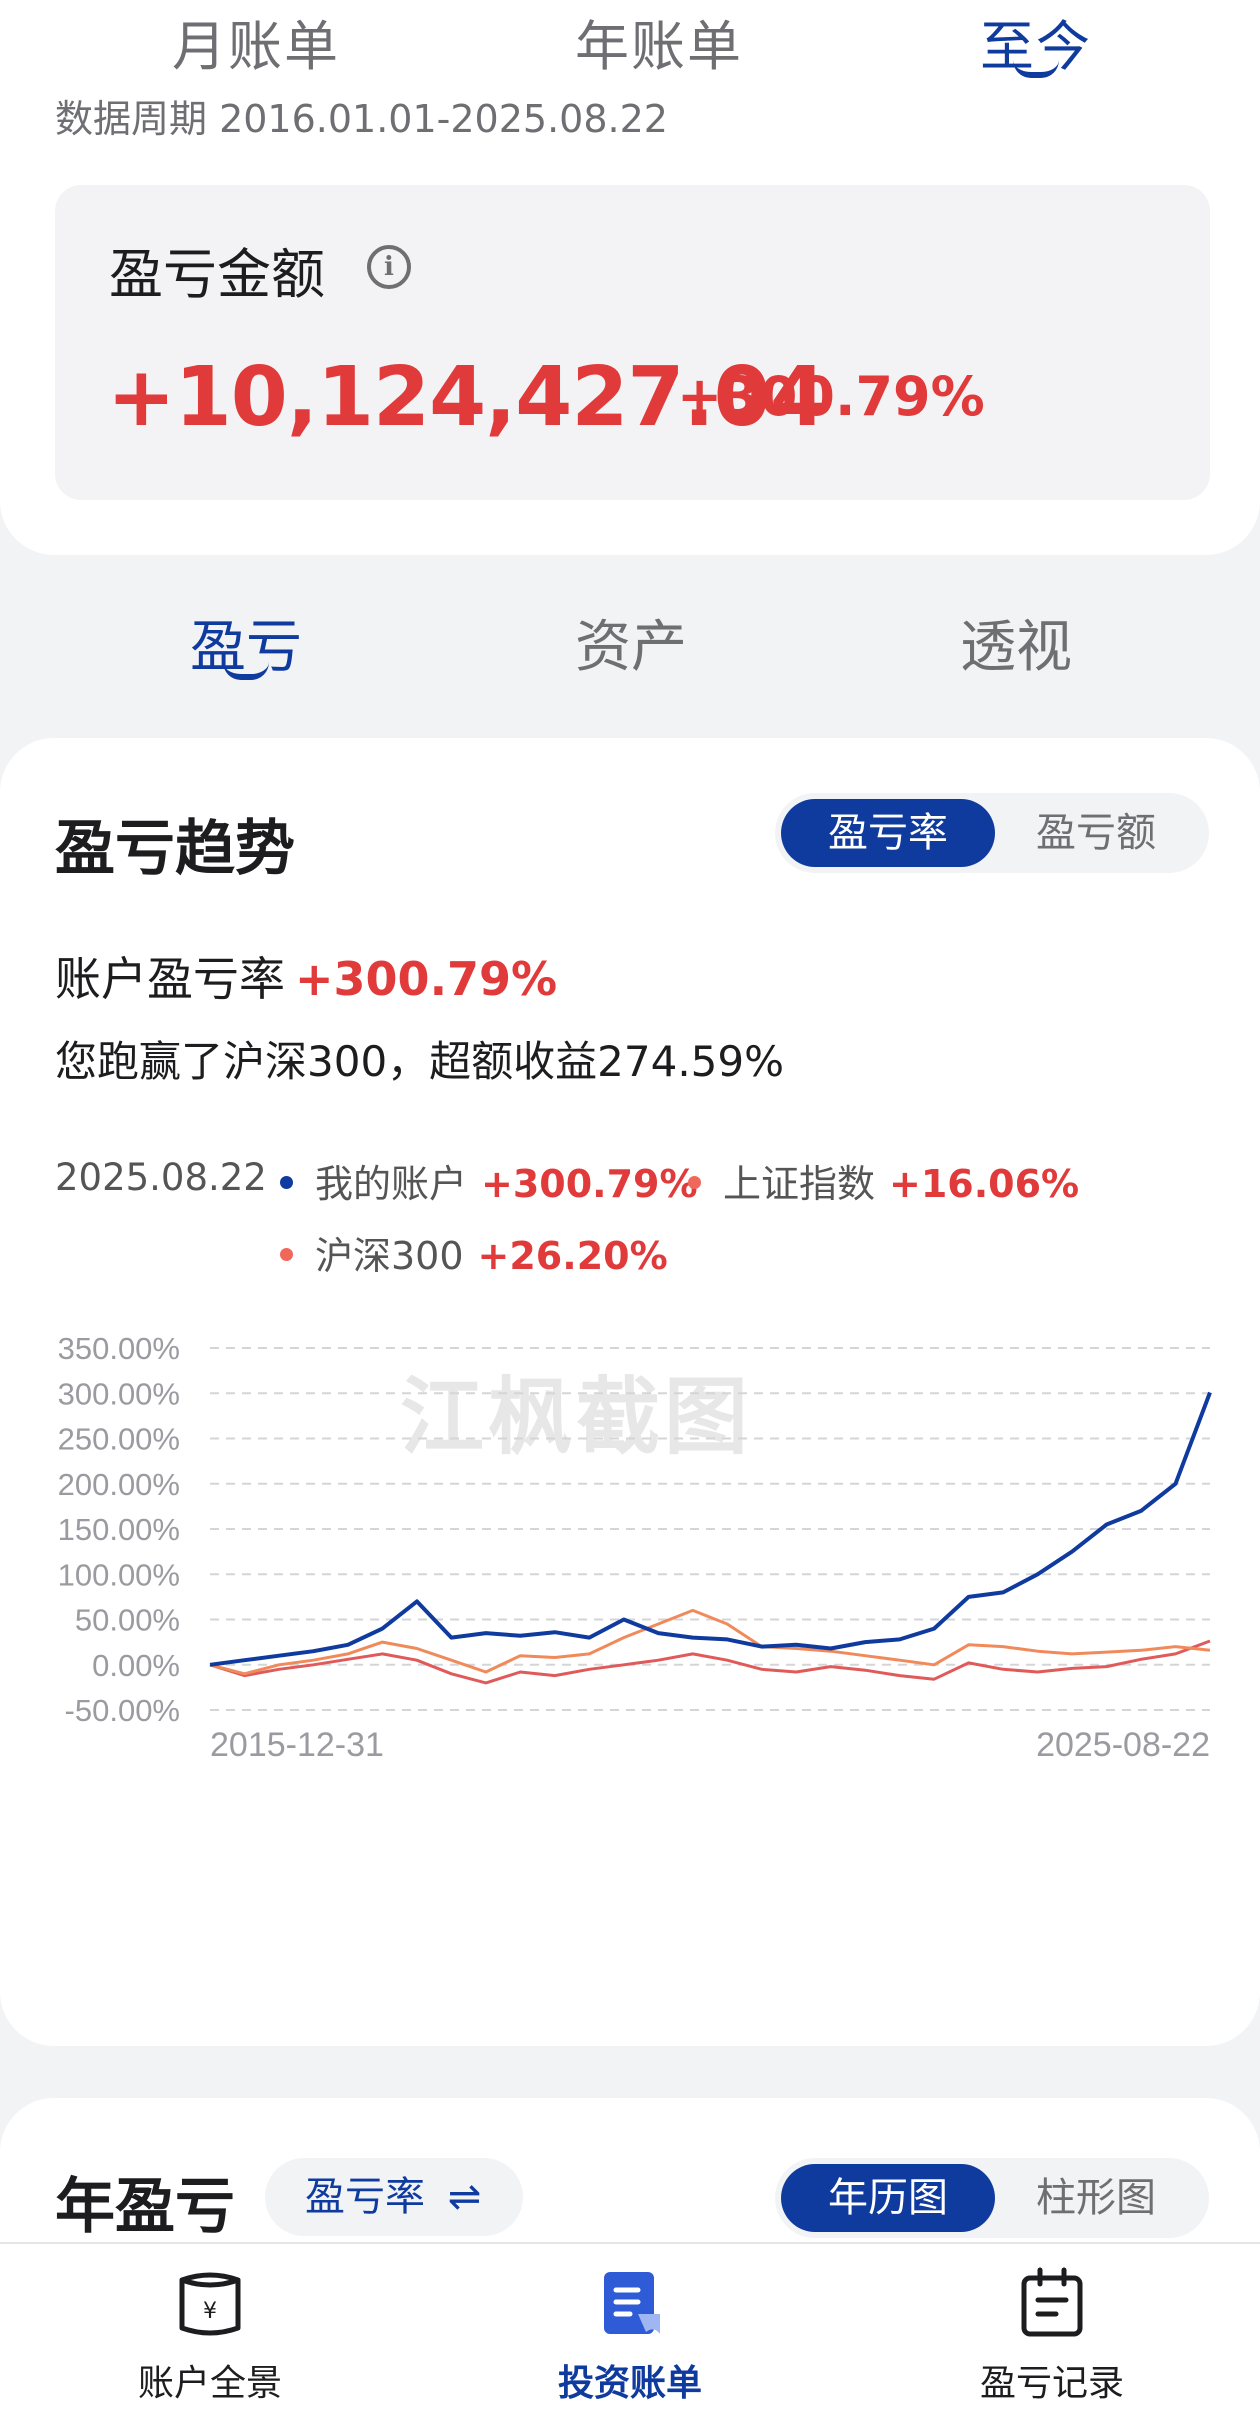 The height and width of the screenshot is (2410, 1260). I want to click on tab-yearly-bill: 年账单, so click(659, 46).